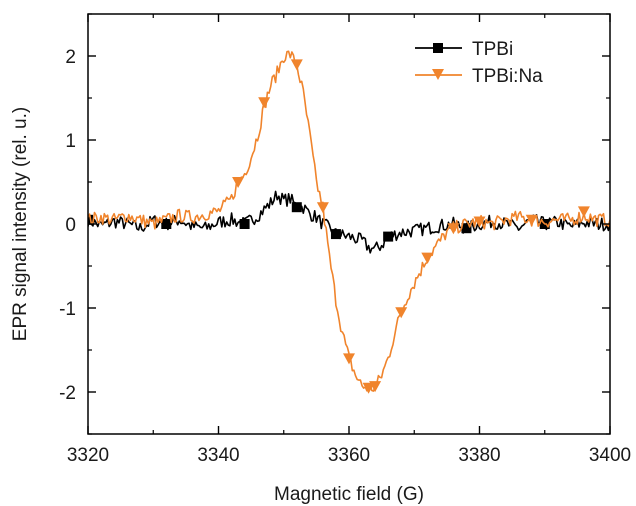 Image resolution: width=636 pixels, height=506 pixels. I want to click on legend-label-tpbi: TPBi, so click(492, 49).